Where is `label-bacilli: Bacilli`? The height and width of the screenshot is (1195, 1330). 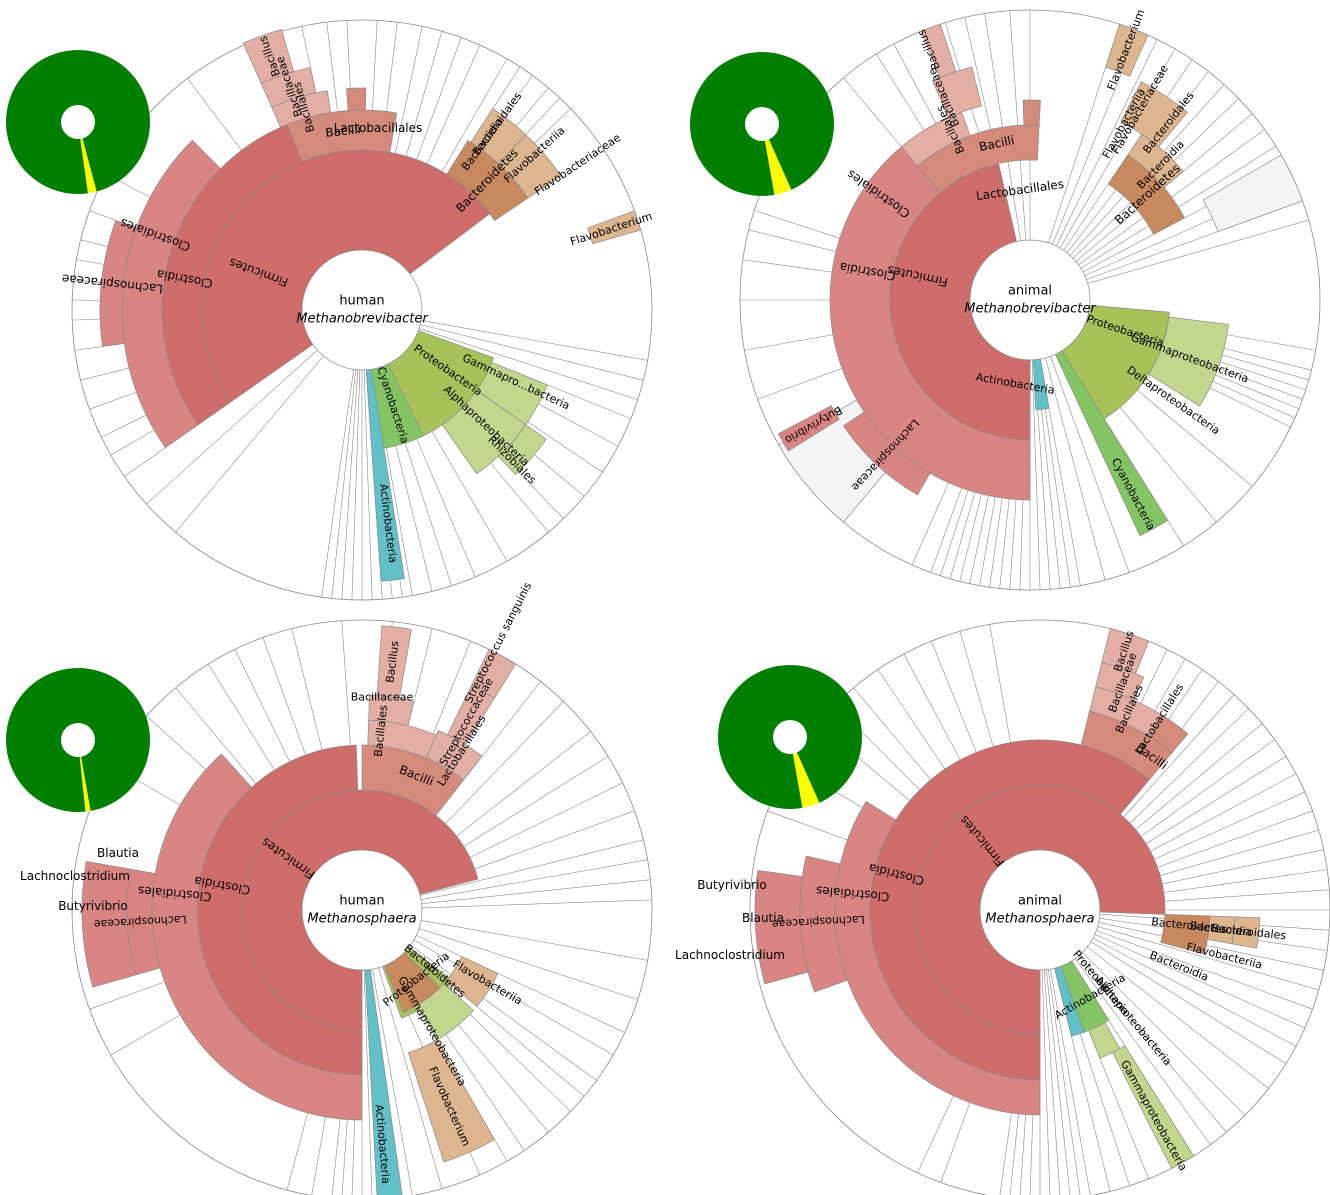
label-bacilli: Bacilli is located at coordinates (343, 131).